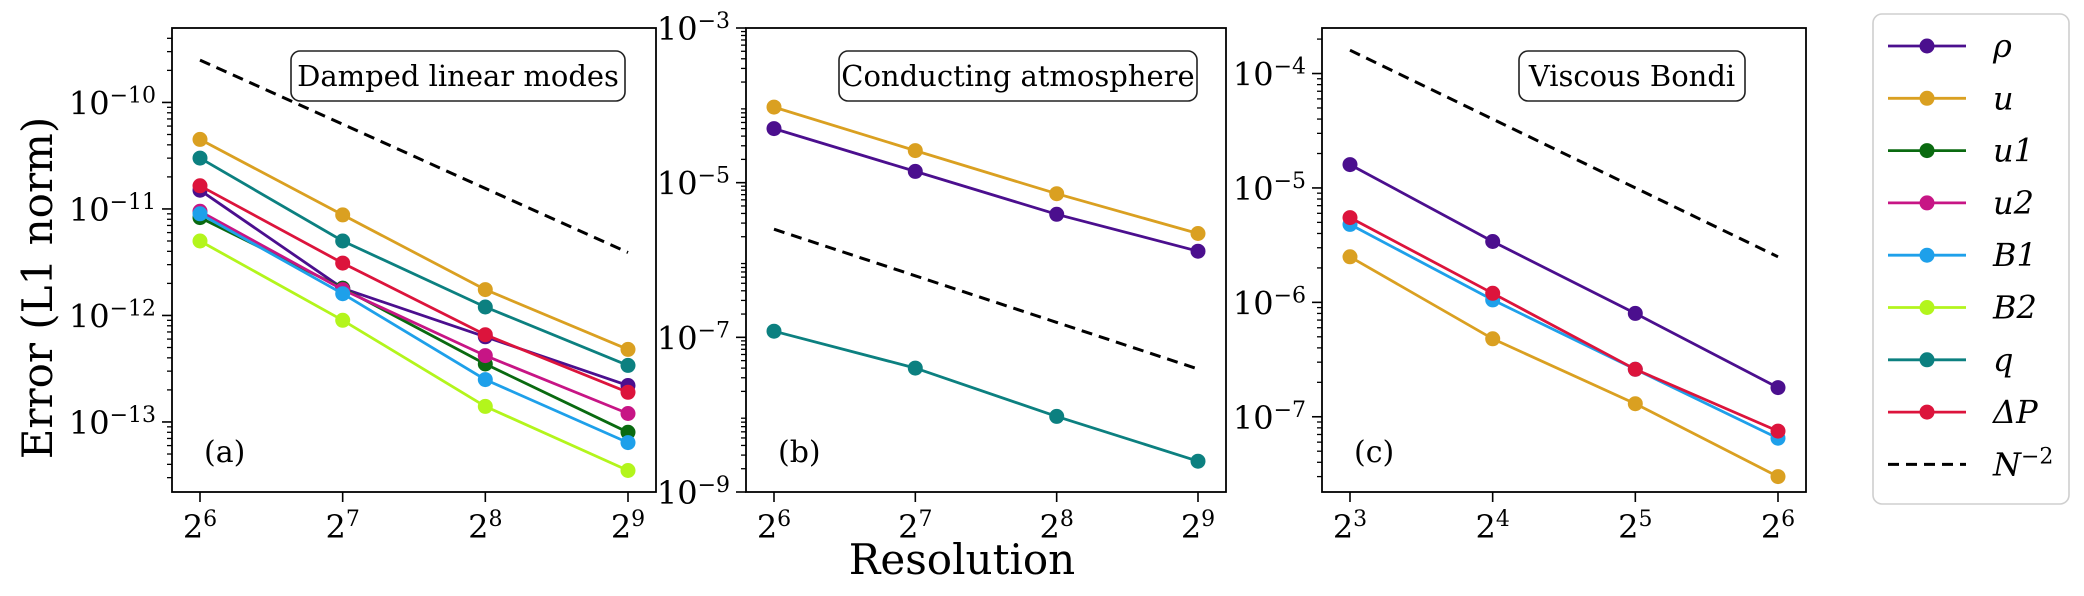 This screenshot has height=596, width=2084. I want to click on legend-label: u, so click(2003, 98).